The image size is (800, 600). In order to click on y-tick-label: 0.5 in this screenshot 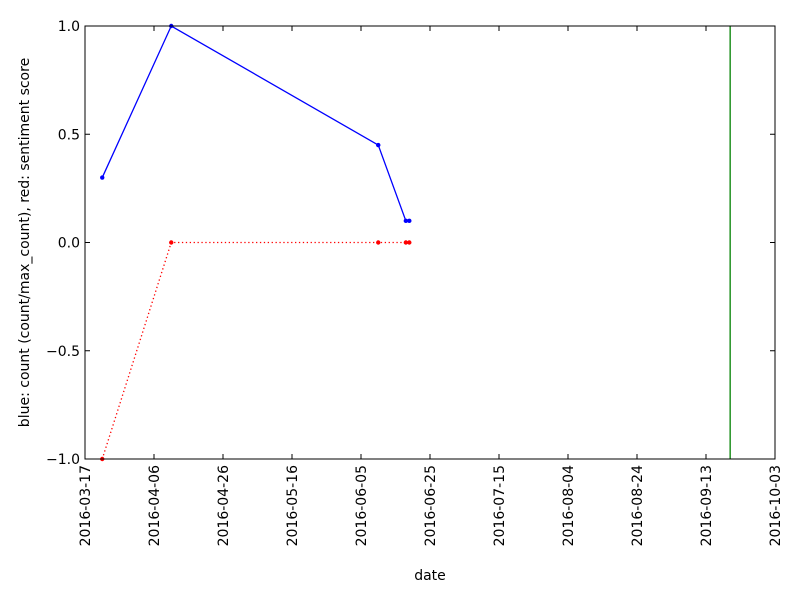, I will do `click(69, 135)`.